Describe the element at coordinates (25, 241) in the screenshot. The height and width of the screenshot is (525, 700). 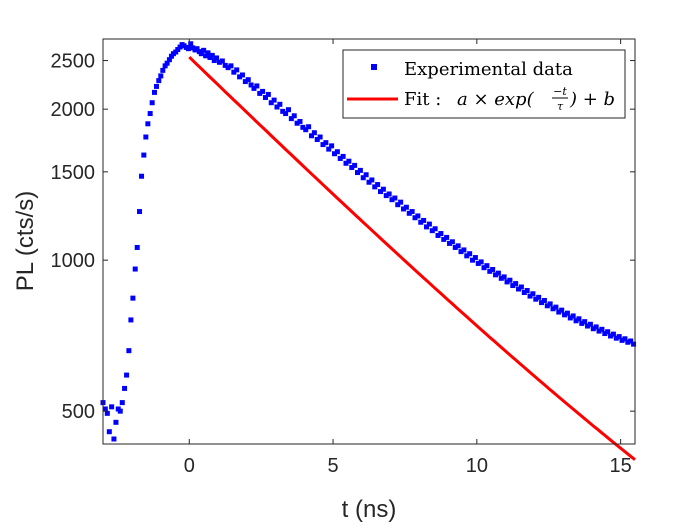
I see `y-axis-label: PL (cts/s)` at that location.